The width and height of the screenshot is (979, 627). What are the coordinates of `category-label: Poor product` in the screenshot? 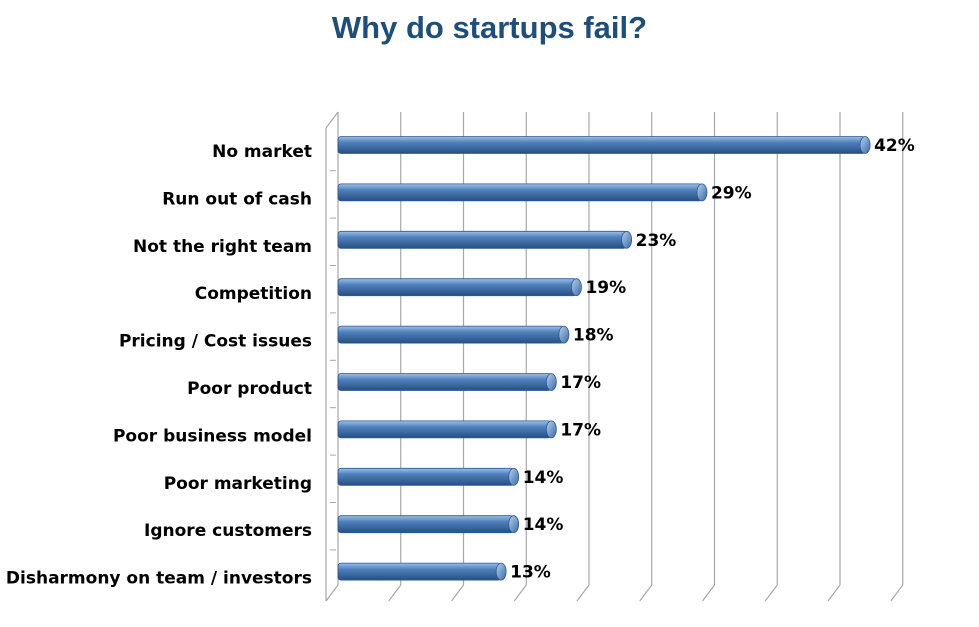 It's located at (249, 389).